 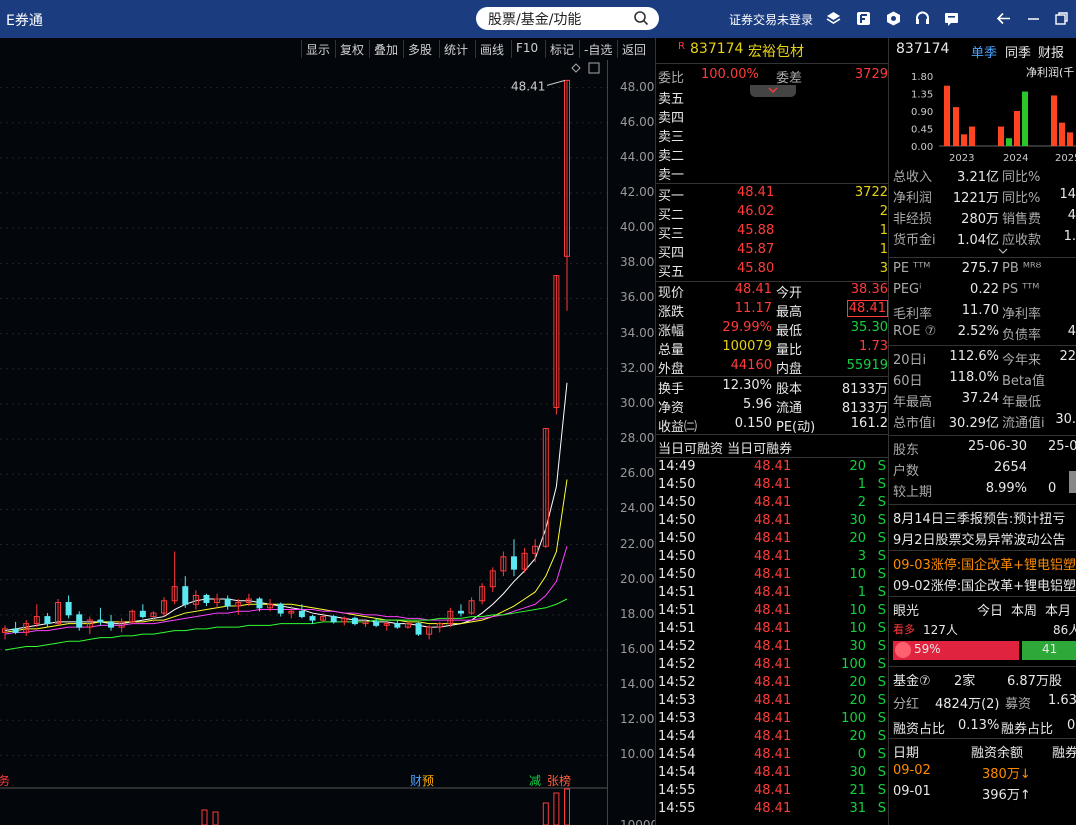 What do you see at coordinates (633, 49) in the screenshot?
I see `tool-back: 返回` at bounding box center [633, 49].